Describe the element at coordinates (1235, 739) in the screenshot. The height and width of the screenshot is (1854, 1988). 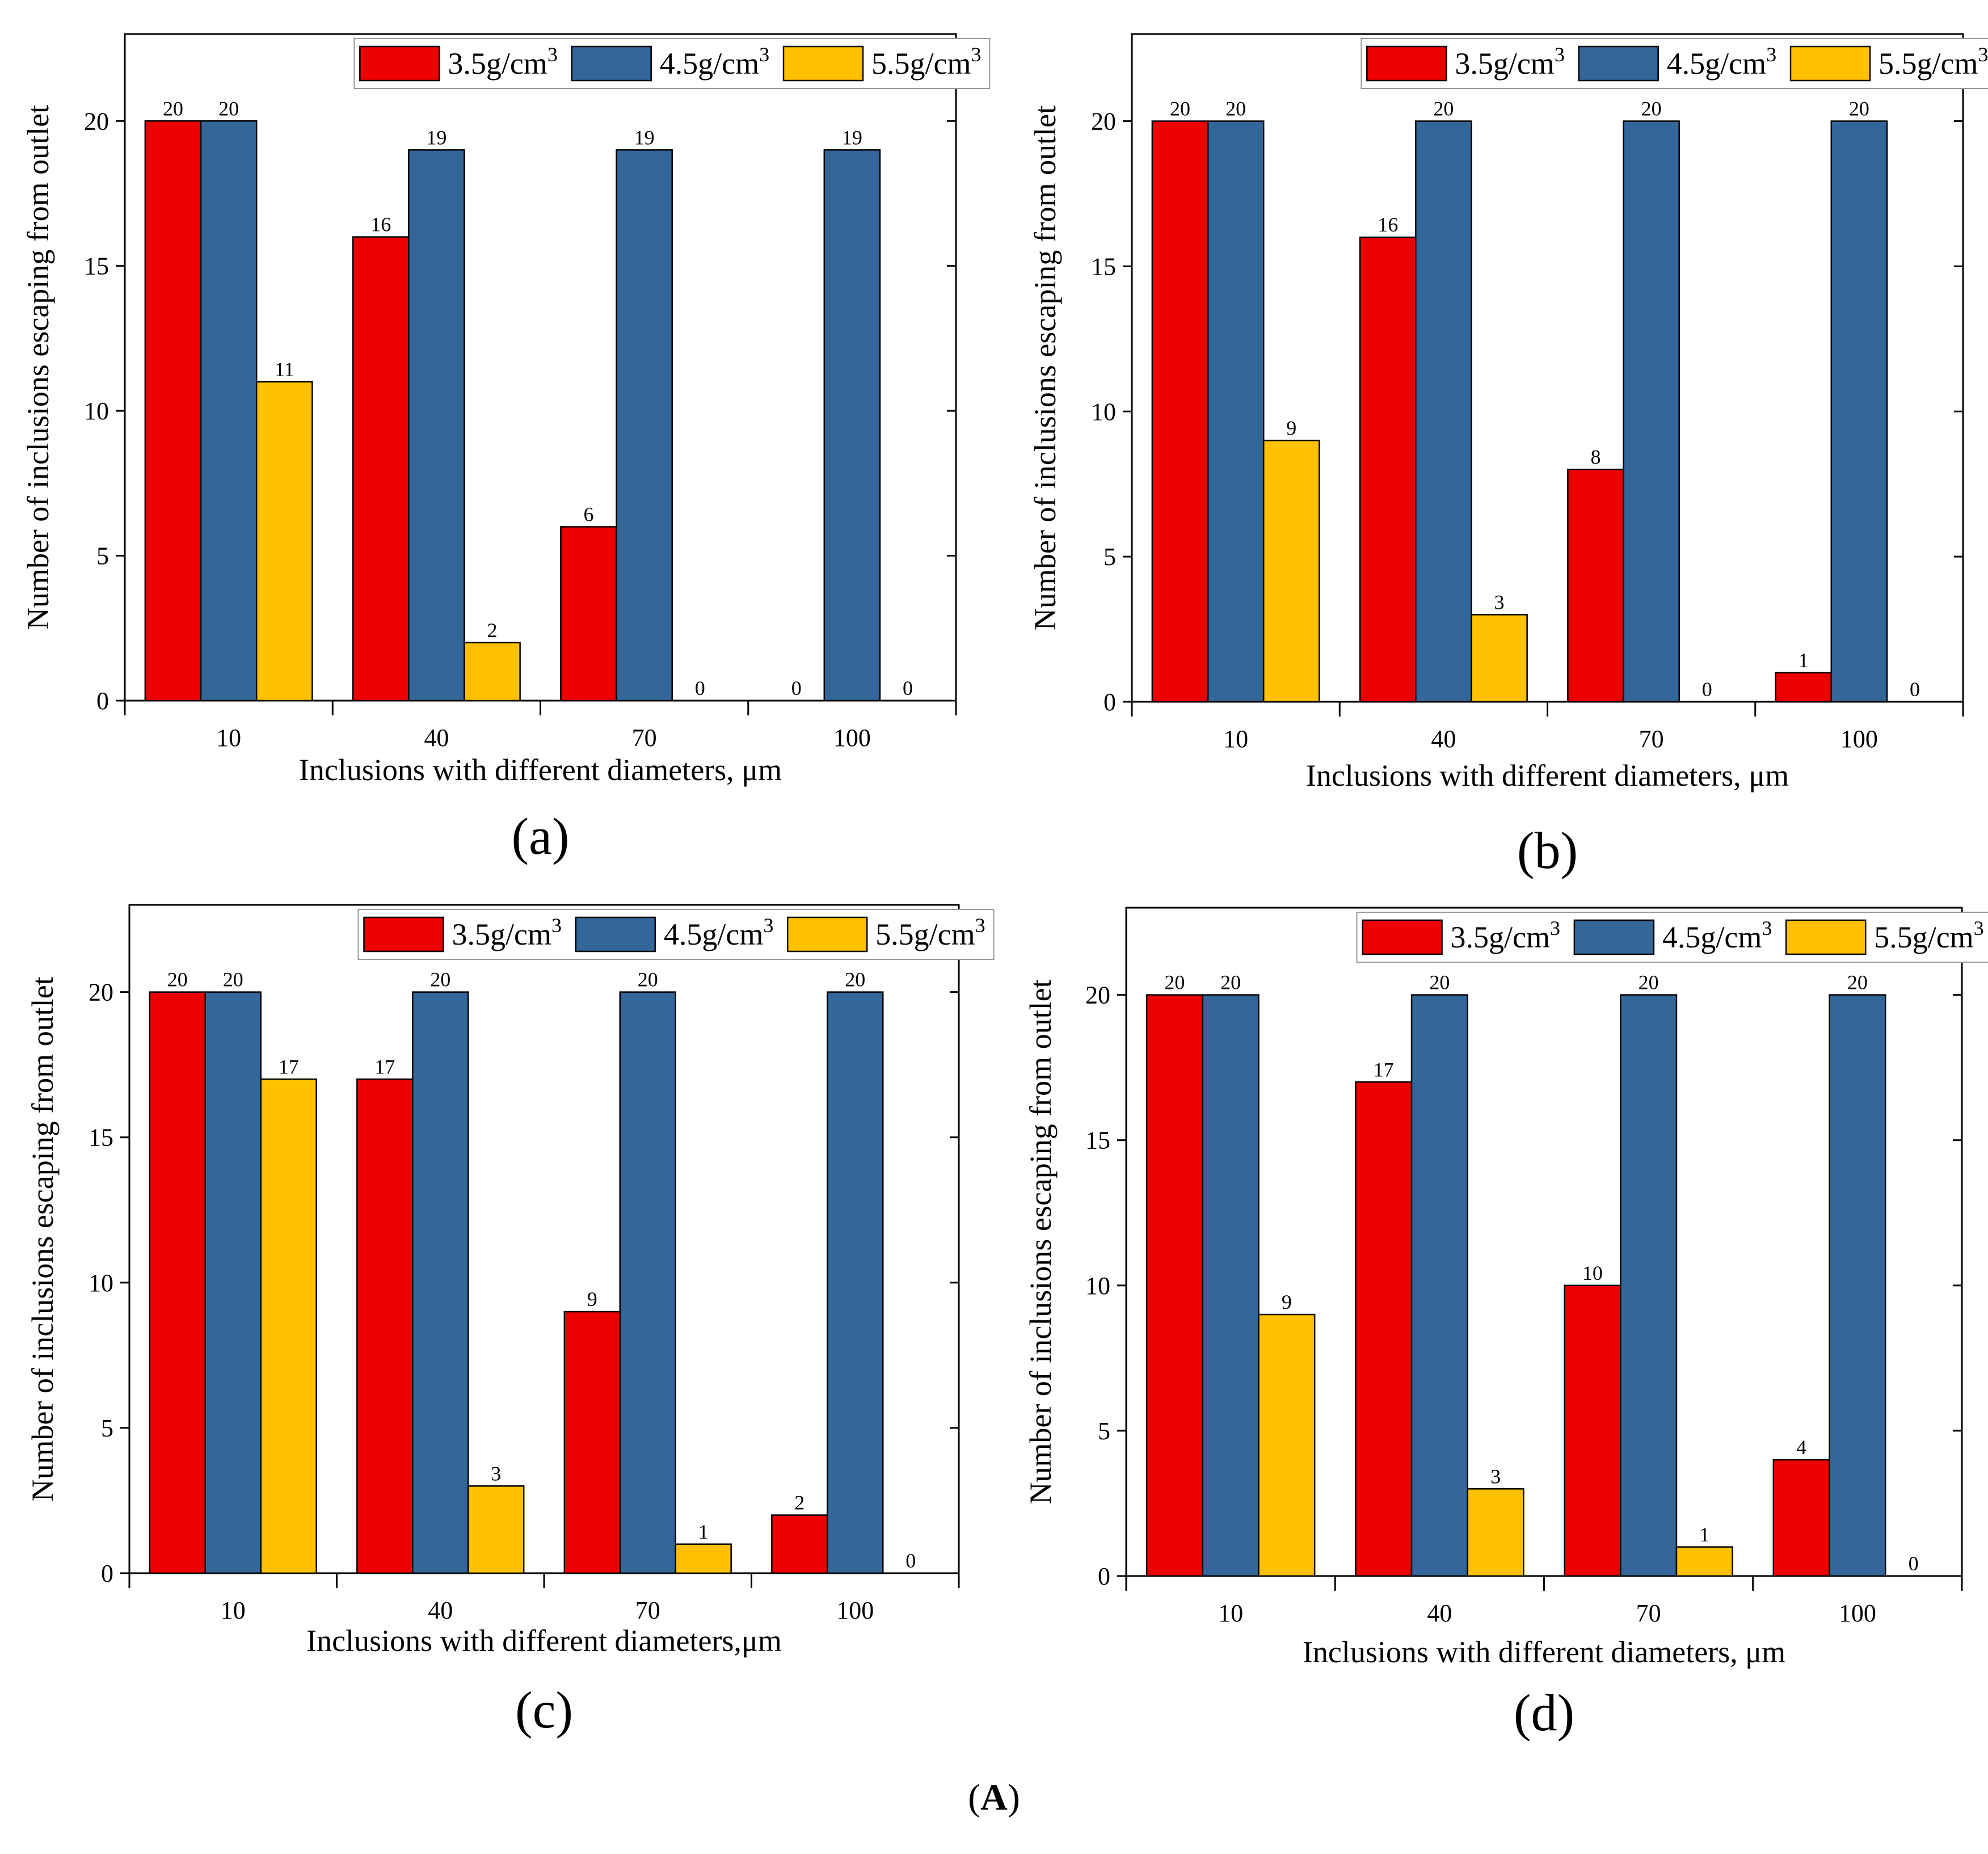
I see `x-tick-label: 10` at that location.